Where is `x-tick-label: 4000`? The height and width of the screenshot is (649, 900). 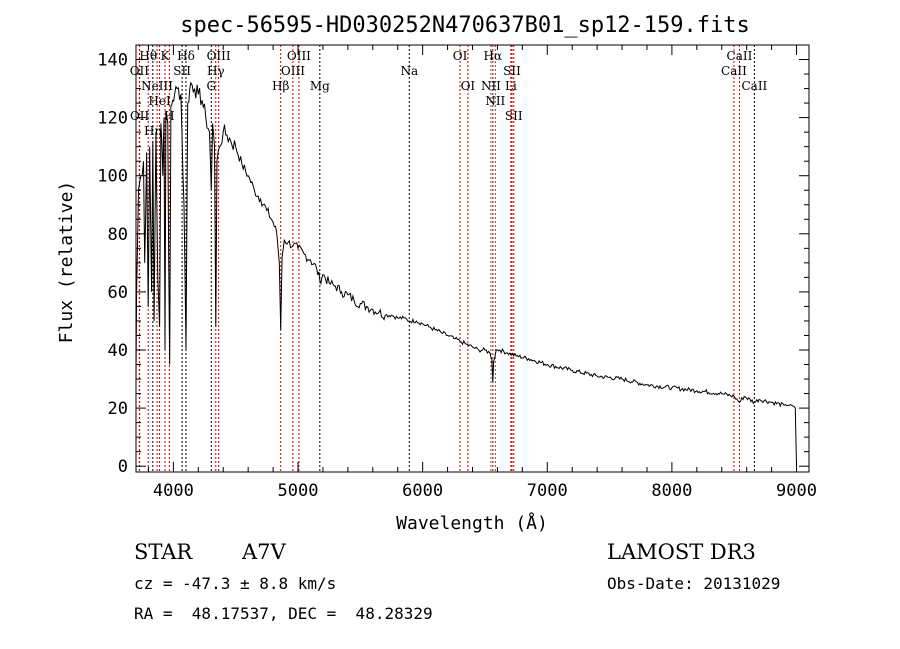 x-tick-label: 4000 is located at coordinates (173, 491).